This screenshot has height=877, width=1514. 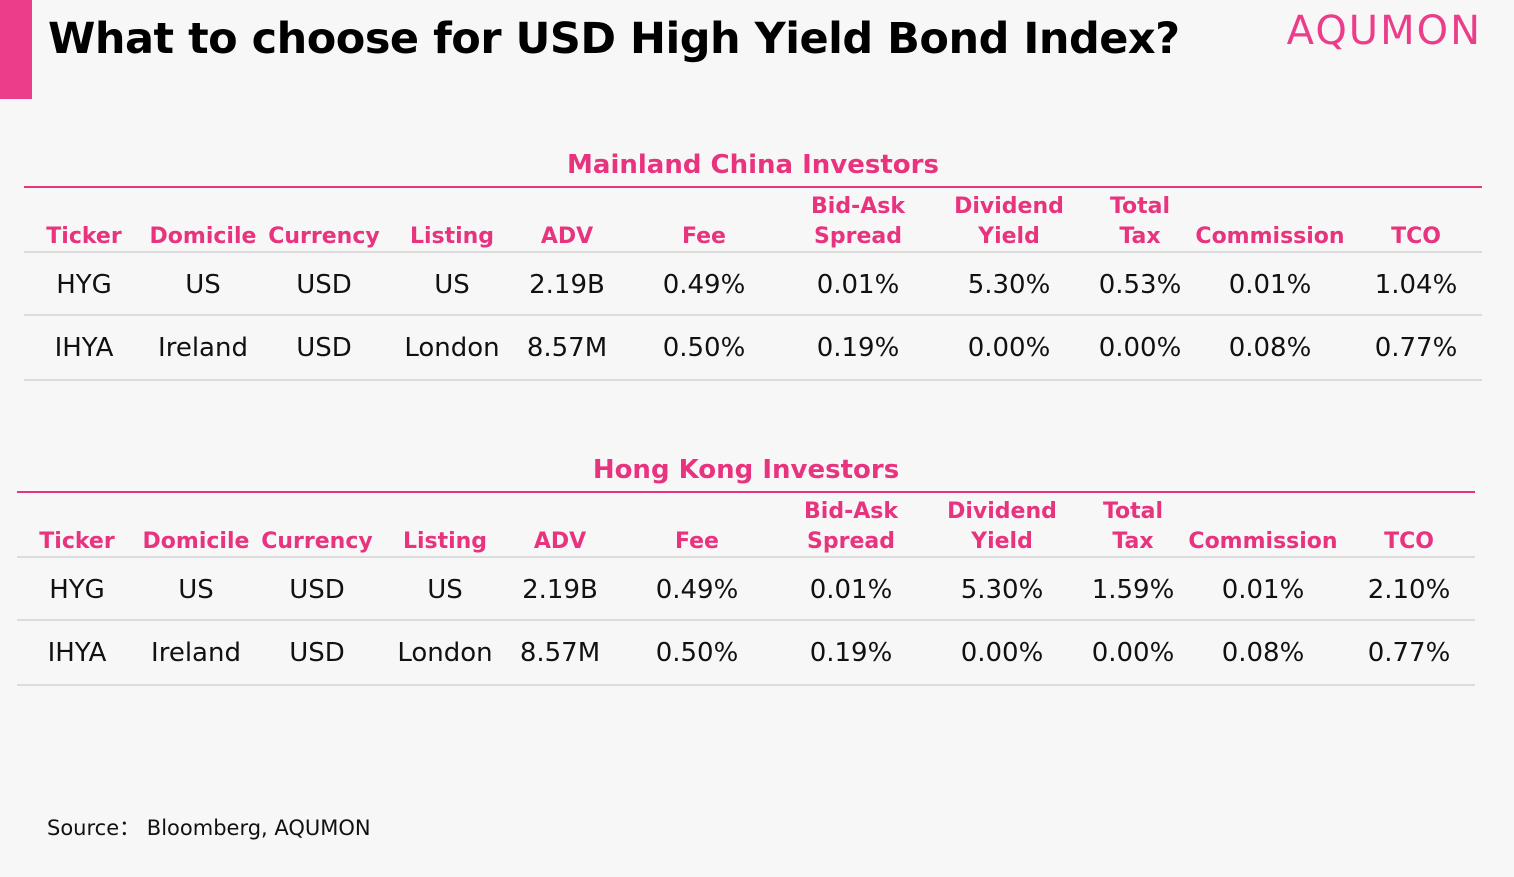 I want to click on aqumon-logo: AQUMON, so click(x=1384, y=31).